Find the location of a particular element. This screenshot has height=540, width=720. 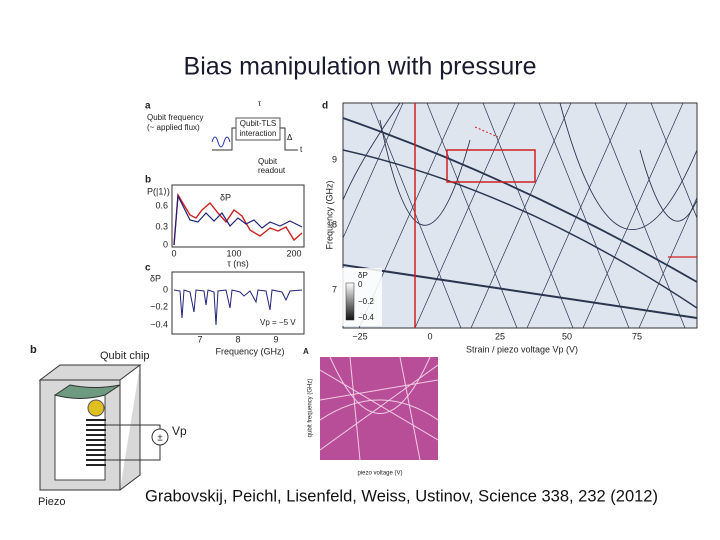

chip-label: Qubit chip is located at coordinates (125, 356).